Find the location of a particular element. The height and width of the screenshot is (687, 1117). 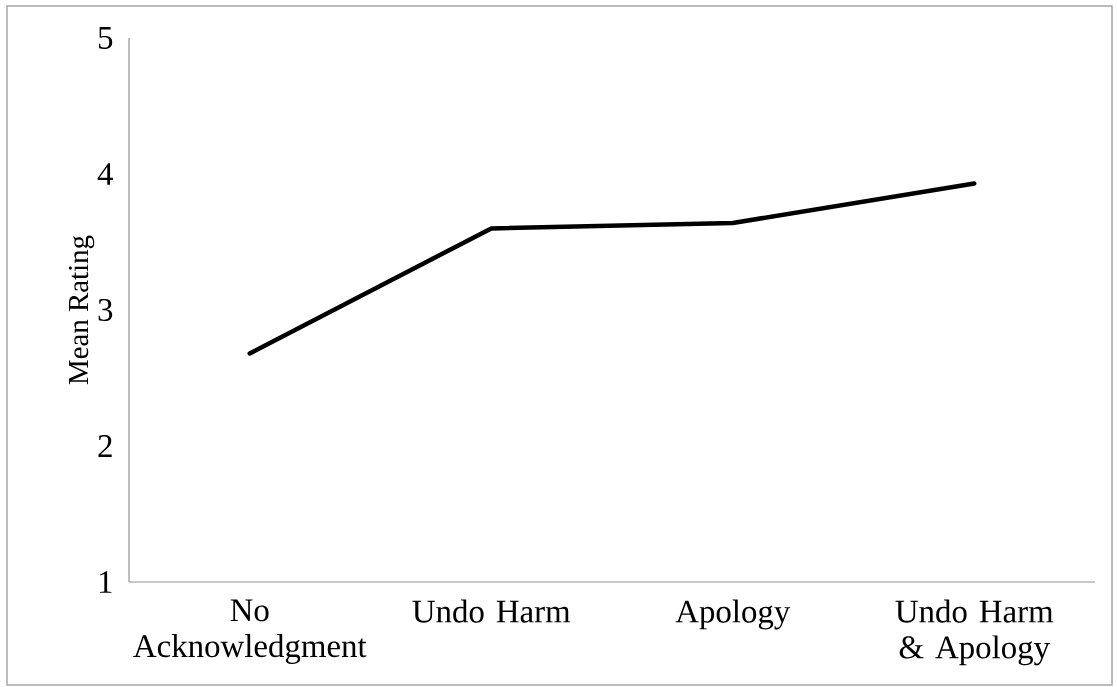

x-tick-label: Undo Harm is located at coordinates (491, 611).